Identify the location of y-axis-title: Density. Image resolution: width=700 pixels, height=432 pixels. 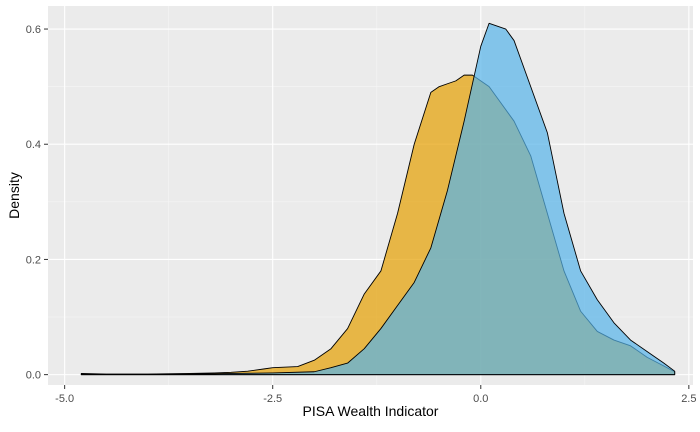
(14, 195).